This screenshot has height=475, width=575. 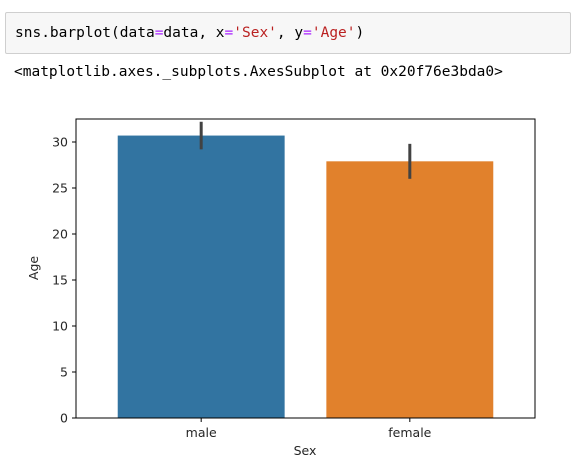 I want to click on code-token: sns.barplot(data, so click(x=85, y=33).